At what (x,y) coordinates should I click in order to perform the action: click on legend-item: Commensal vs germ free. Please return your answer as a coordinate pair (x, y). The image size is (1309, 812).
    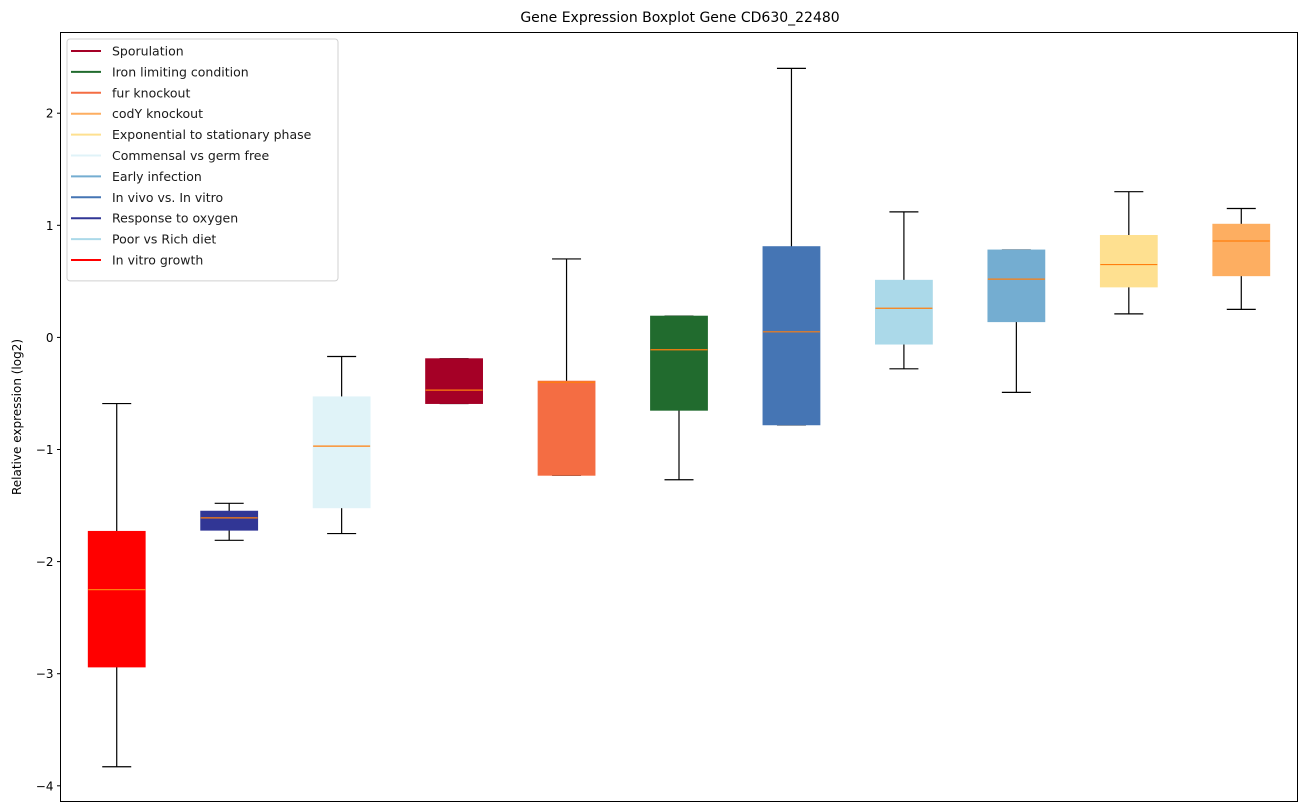
    Looking at the image, I should click on (170, 155).